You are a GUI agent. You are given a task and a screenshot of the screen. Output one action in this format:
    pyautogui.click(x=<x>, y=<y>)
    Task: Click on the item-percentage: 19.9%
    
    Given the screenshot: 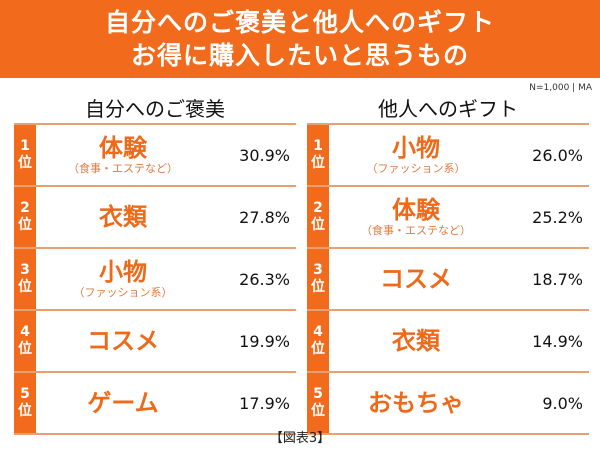 What is the action you would take?
    pyautogui.click(x=264, y=341)
    